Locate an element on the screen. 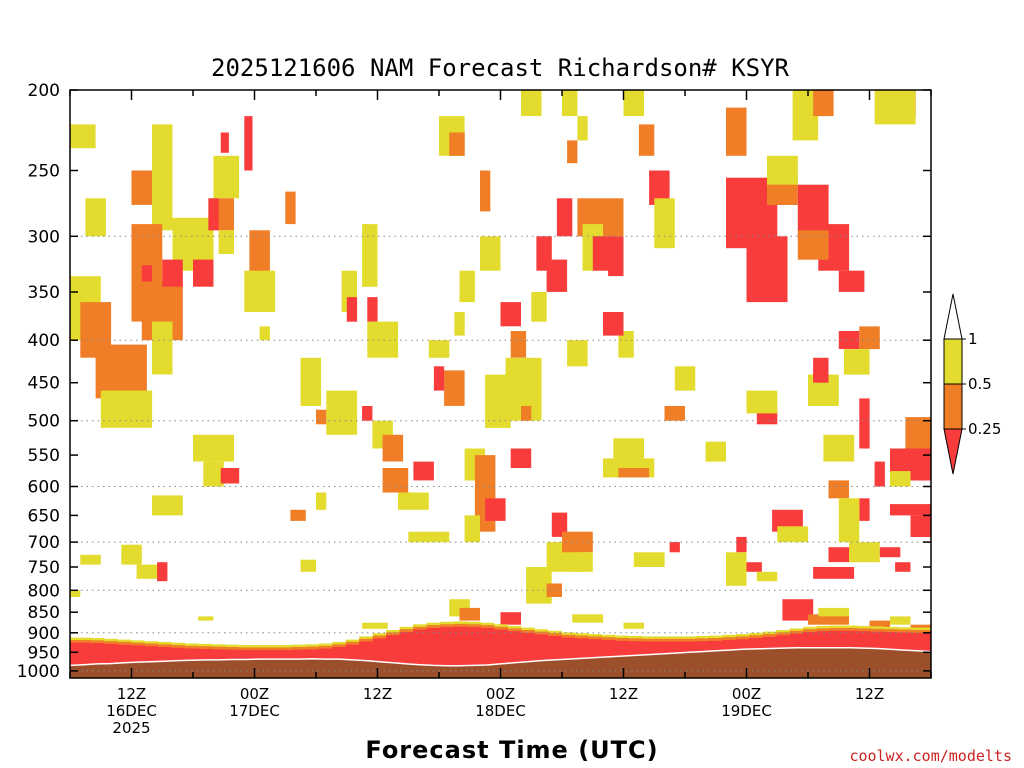 This screenshot has width=1024, height=768. y-tick-label: 850 is located at coordinates (44, 613).